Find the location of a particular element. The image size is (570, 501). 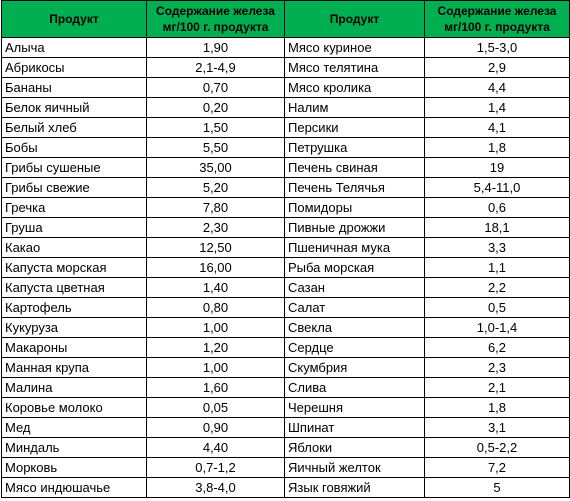

header-product-right: Продукт is located at coordinates (354, 19).